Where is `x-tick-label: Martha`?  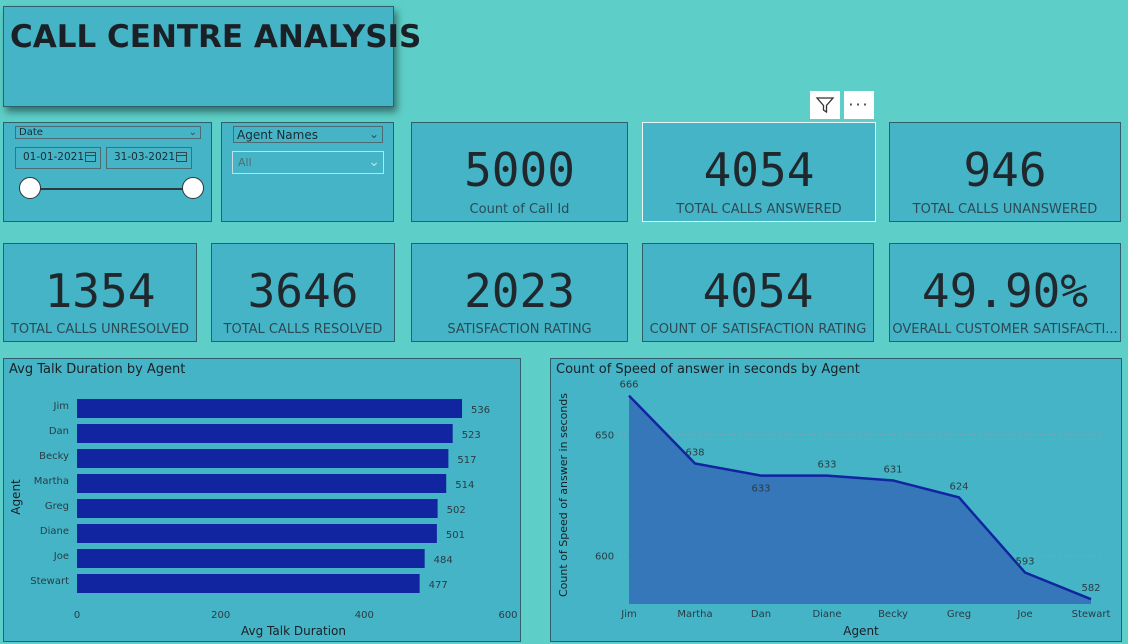
x-tick-label: Martha is located at coordinates (694, 614).